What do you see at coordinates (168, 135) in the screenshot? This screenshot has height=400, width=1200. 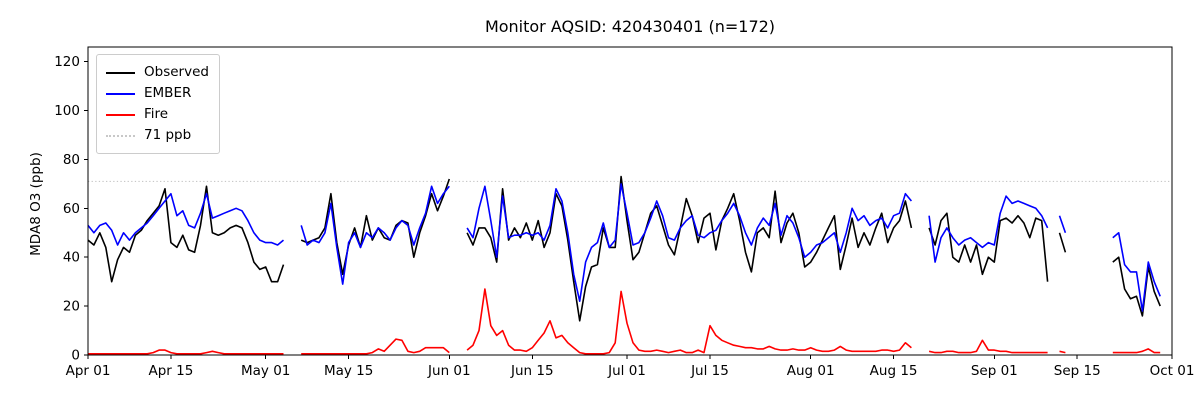 I see `legend-label-threshold: 71 ppb` at bounding box center [168, 135].